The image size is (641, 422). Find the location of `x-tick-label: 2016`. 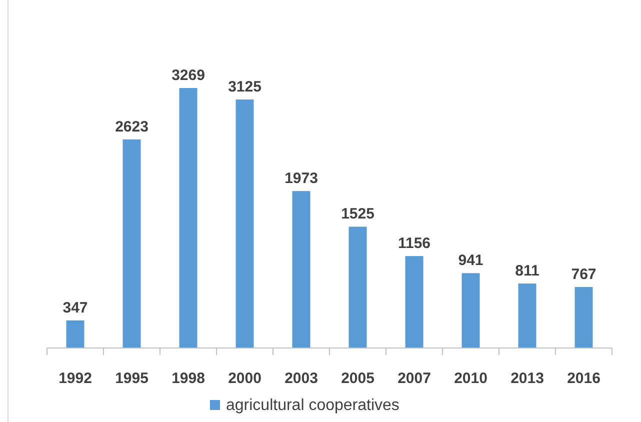

x-tick-label: 2016 is located at coordinates (583, 378).